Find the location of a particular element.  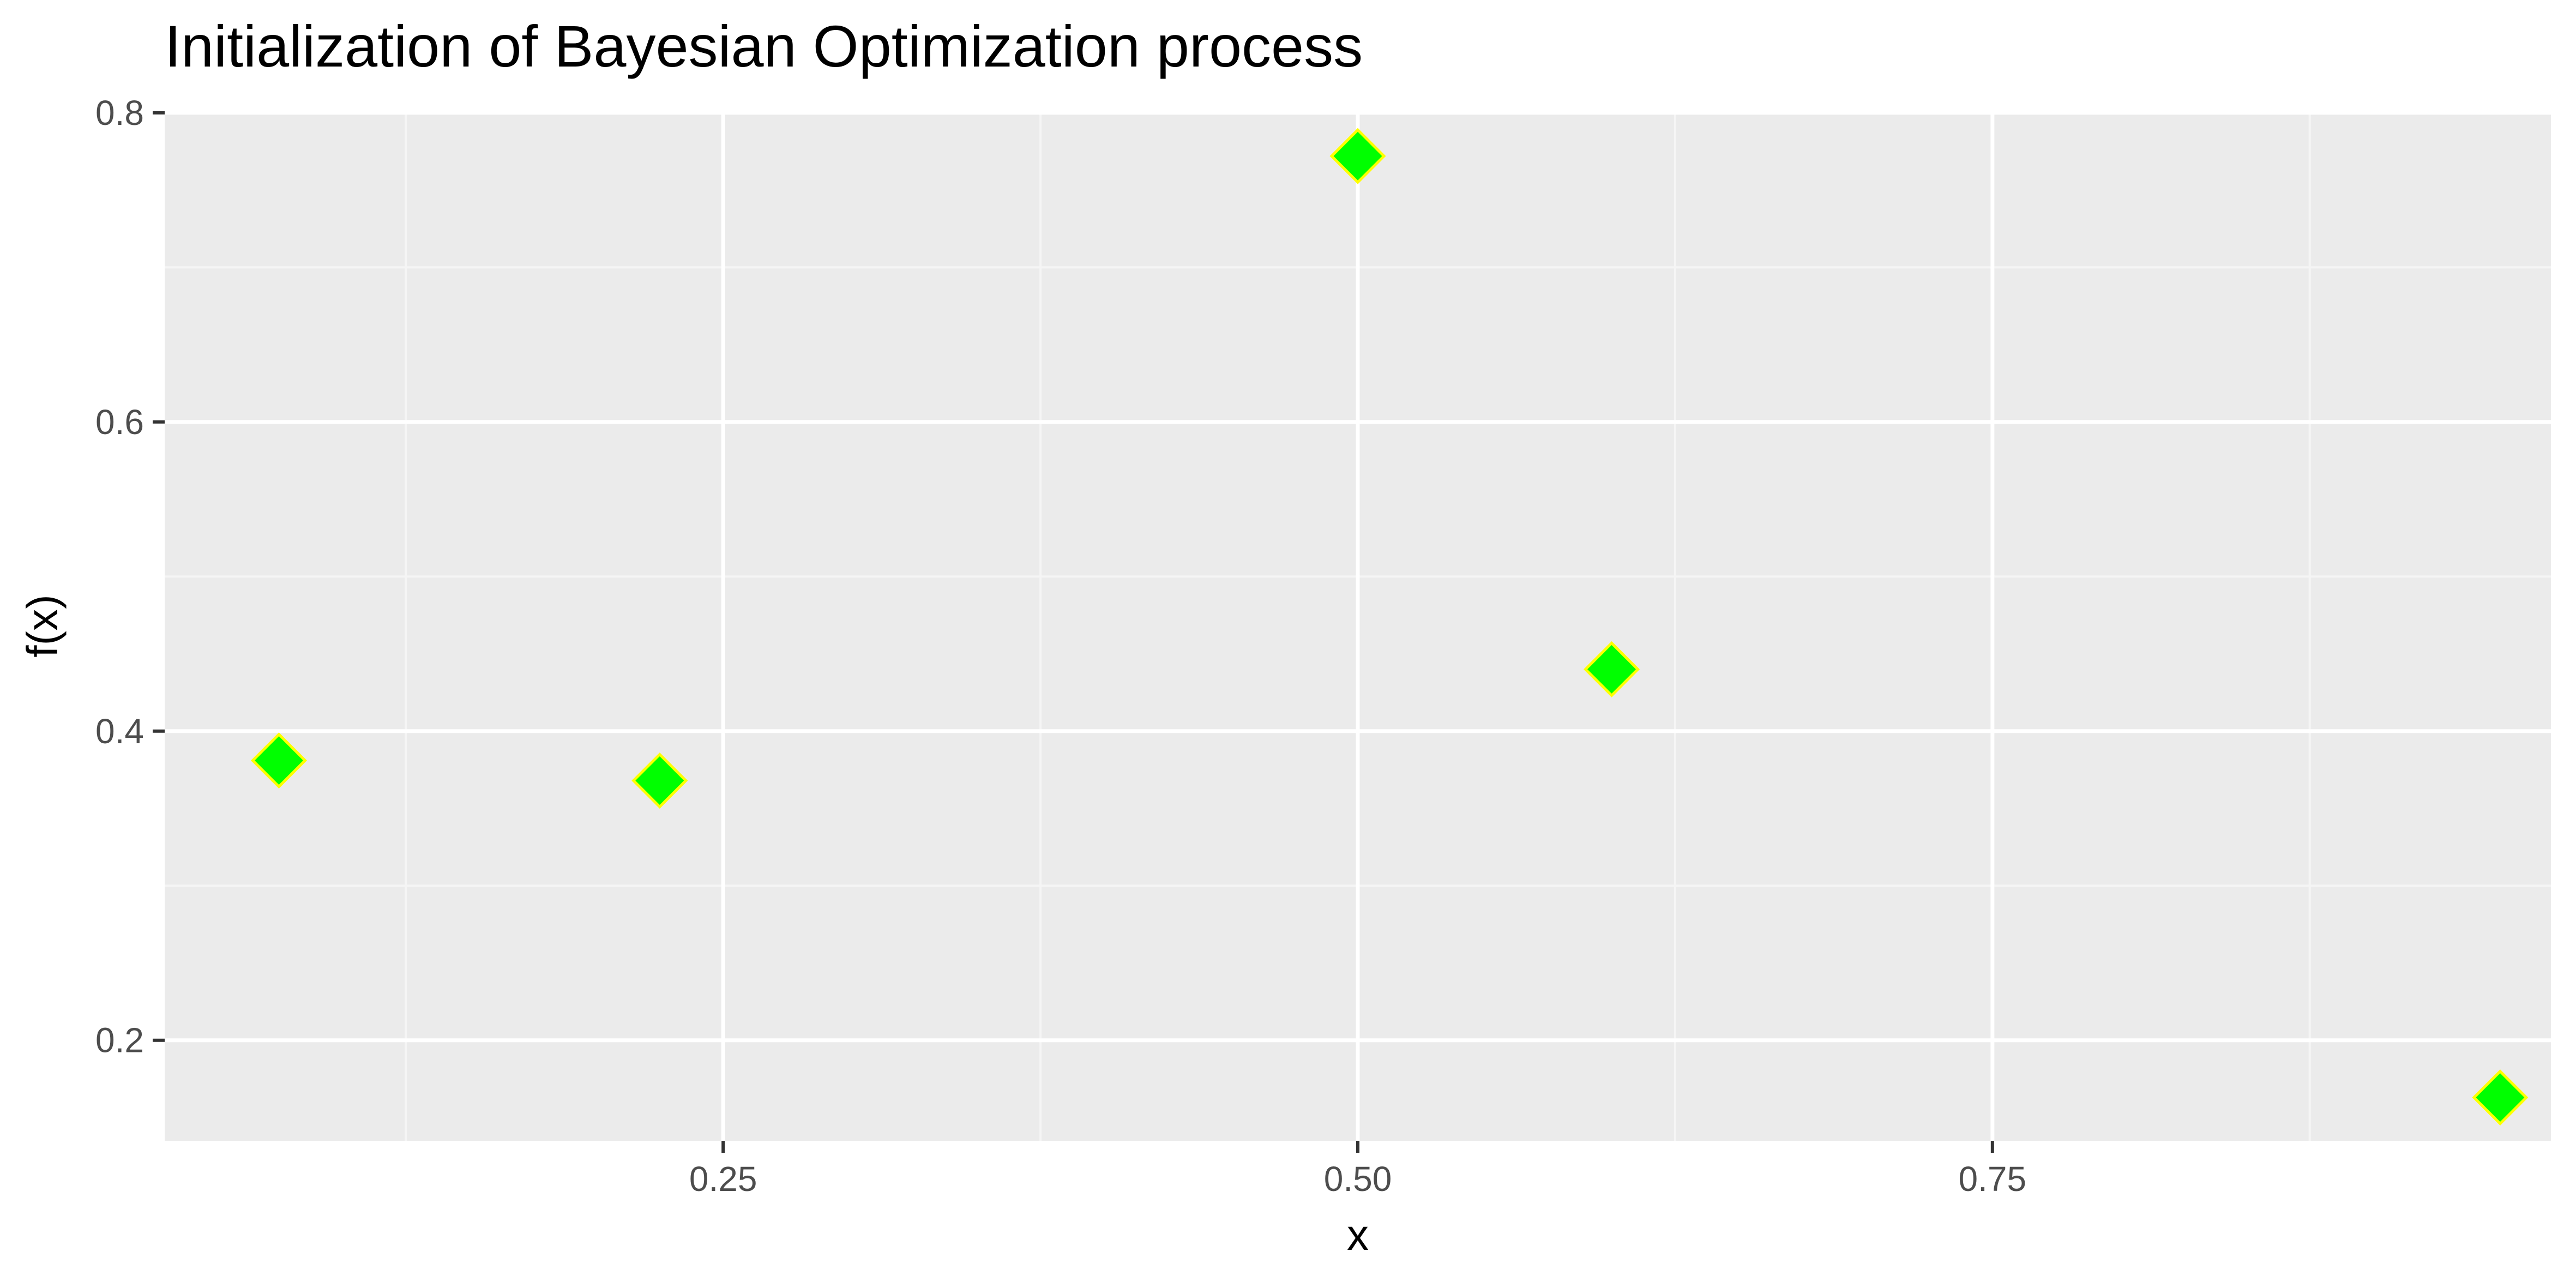

y-axis-title: f(x) is located at coordinates (42, 626).